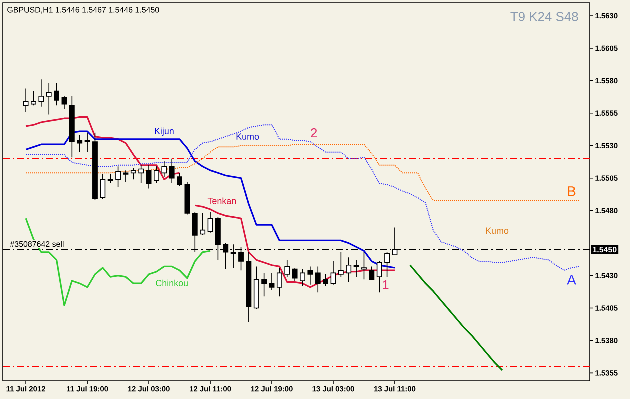 Image resolution: width=630 pixels, height=399 pixels. I want to click on series-label: Chinkou, so click(172, 283).